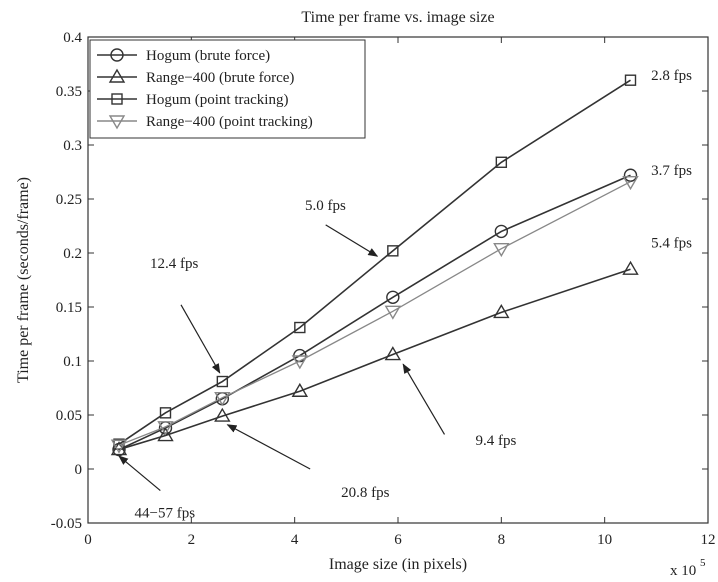  I want to click on annotation-label: 5.0 fps, so click(325, 206).